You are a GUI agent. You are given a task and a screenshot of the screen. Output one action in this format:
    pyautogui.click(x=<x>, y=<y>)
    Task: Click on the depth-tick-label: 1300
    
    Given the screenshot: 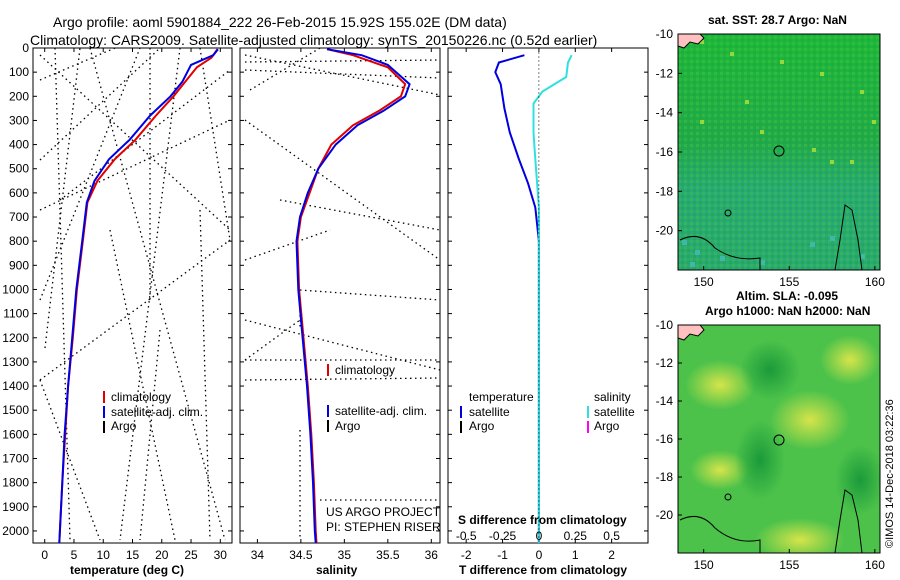 What is the action you would take?
    pyautogui.click(x=15, y=362)
    